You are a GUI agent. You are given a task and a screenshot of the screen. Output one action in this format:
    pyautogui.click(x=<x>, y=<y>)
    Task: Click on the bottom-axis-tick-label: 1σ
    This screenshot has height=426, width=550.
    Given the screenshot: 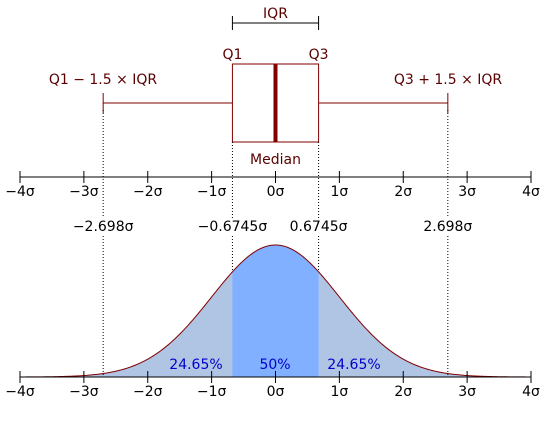 What is the action you would take?
    pyautogui.click(x=339, y=392)
    